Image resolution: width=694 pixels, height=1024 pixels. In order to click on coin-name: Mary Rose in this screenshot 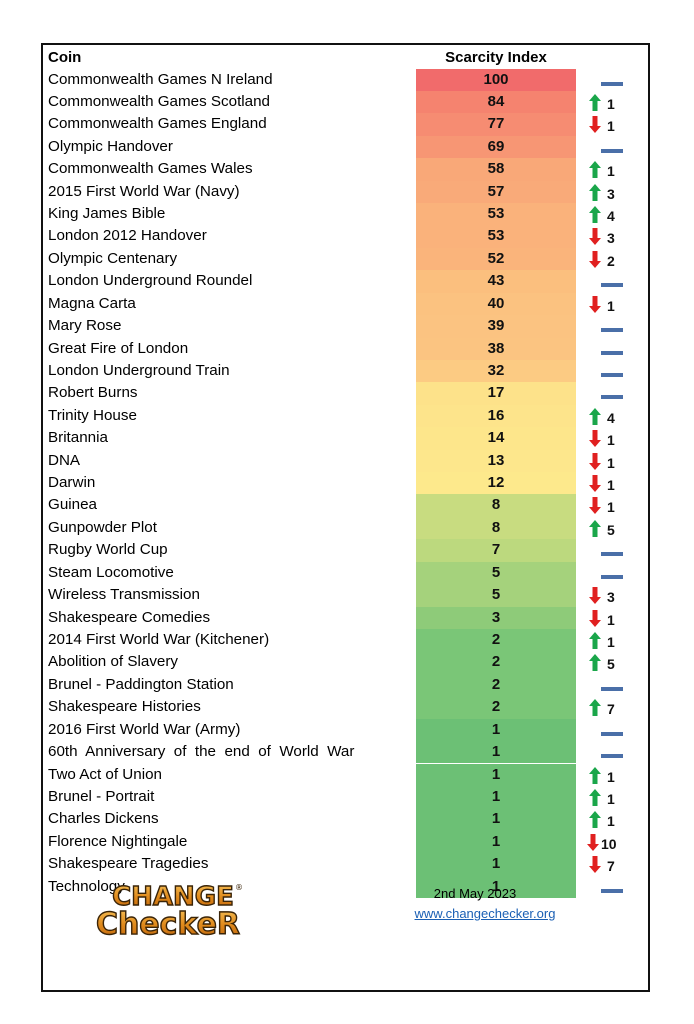, I will do `click(85, 326)`.